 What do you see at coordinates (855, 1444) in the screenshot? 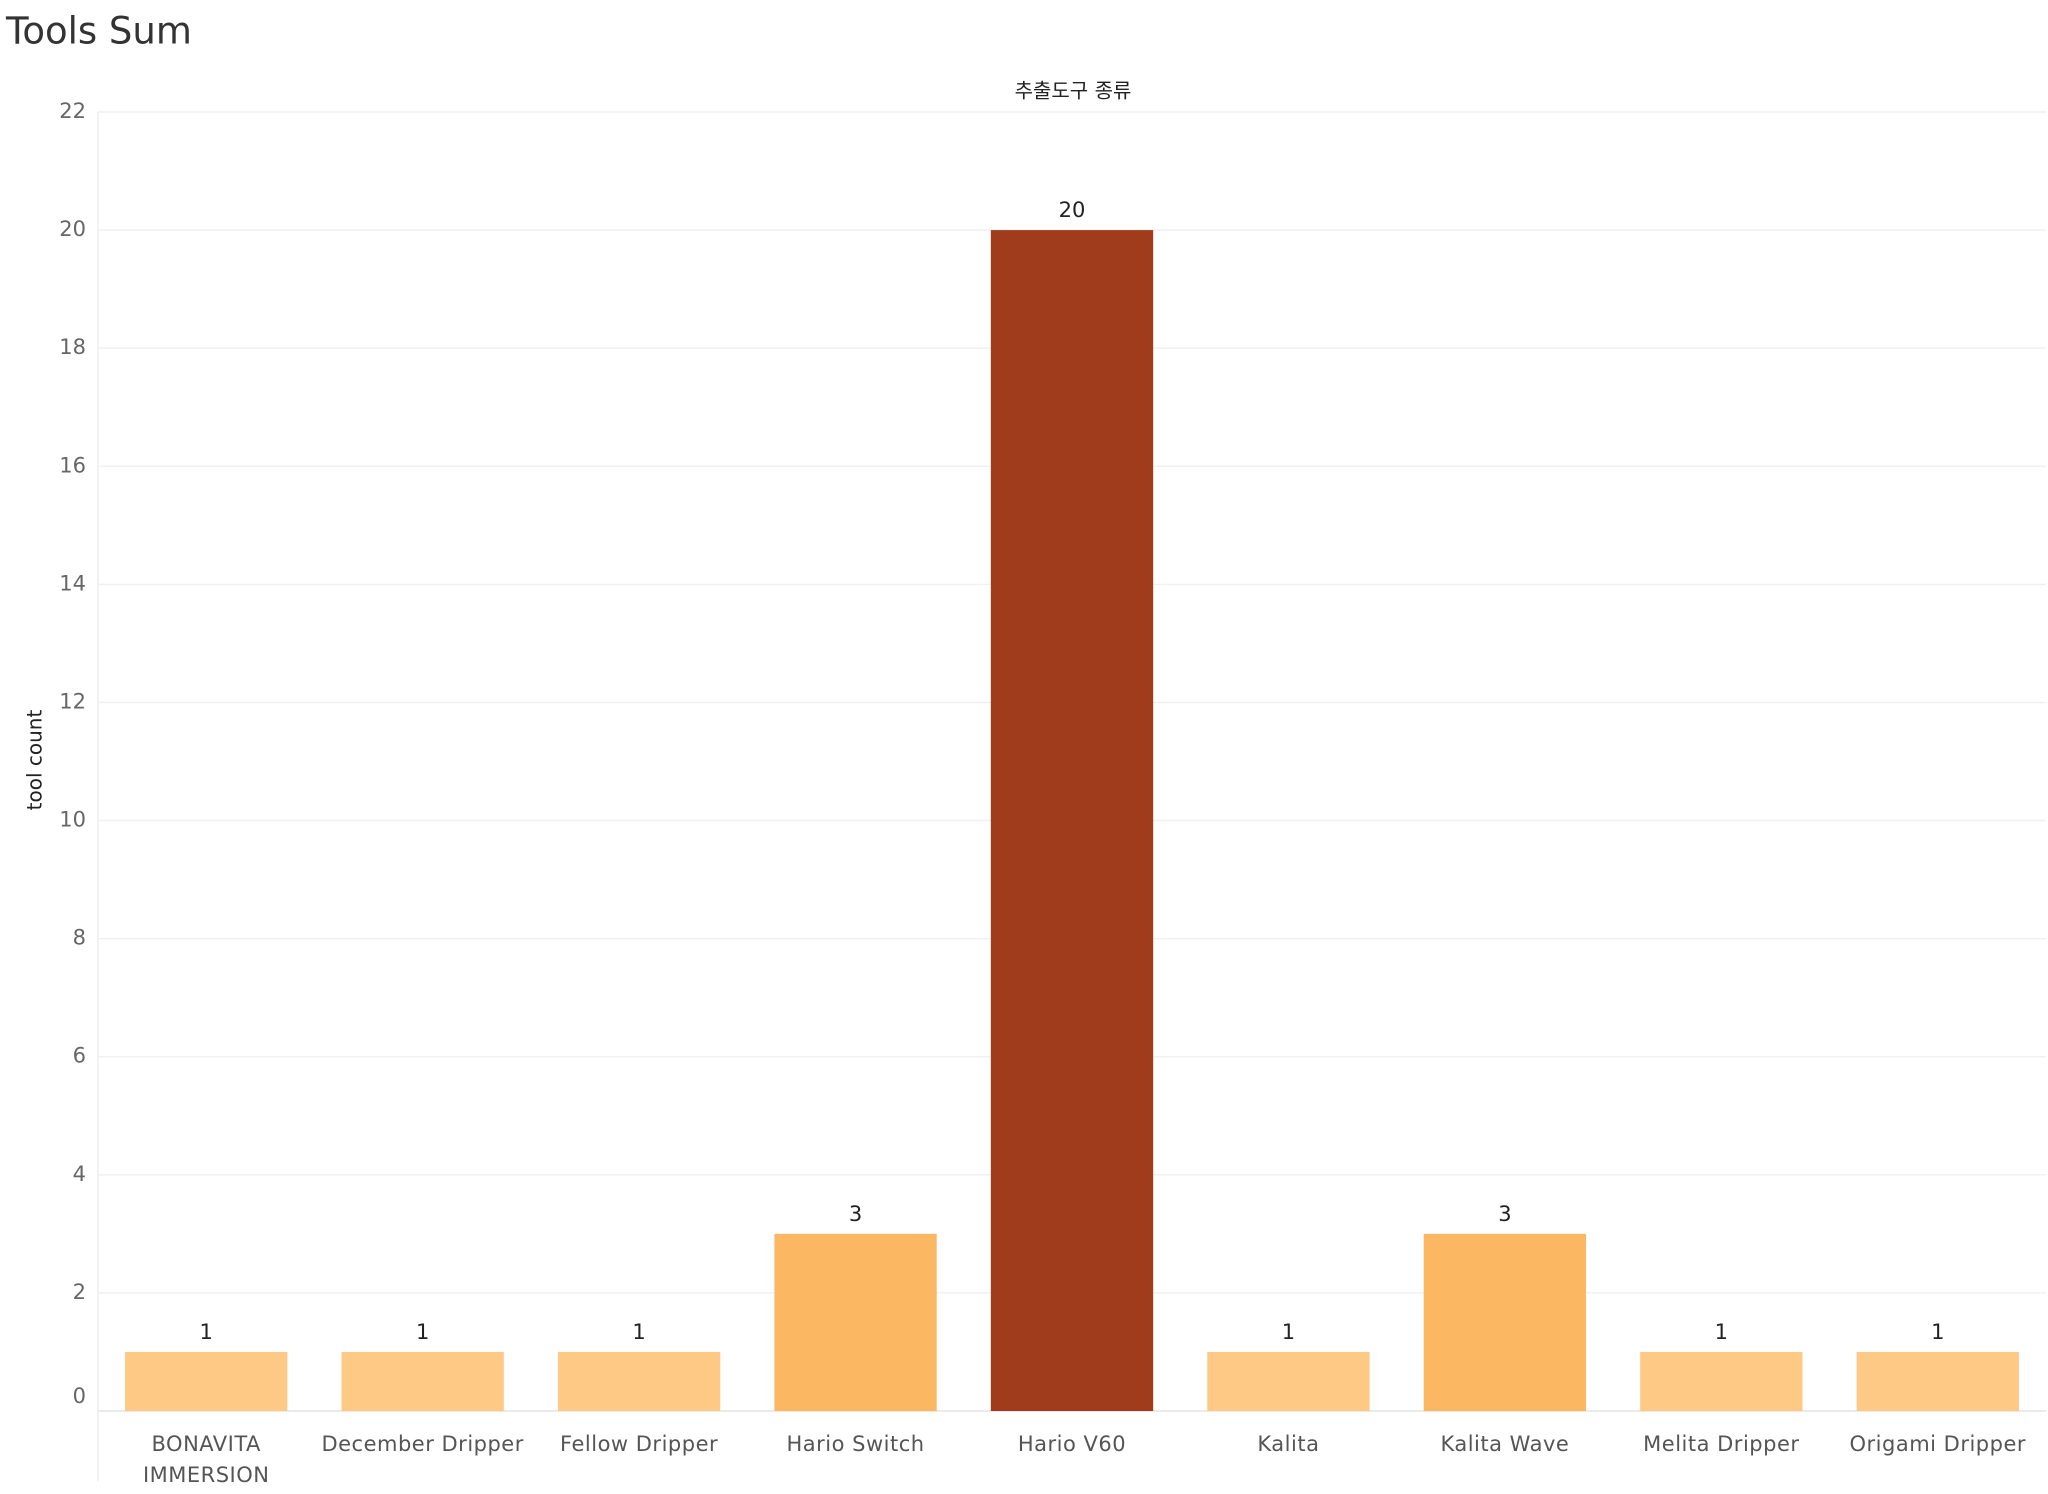
I see `x-tick-label: Hario Switch` at bounding box center [855, 1444].